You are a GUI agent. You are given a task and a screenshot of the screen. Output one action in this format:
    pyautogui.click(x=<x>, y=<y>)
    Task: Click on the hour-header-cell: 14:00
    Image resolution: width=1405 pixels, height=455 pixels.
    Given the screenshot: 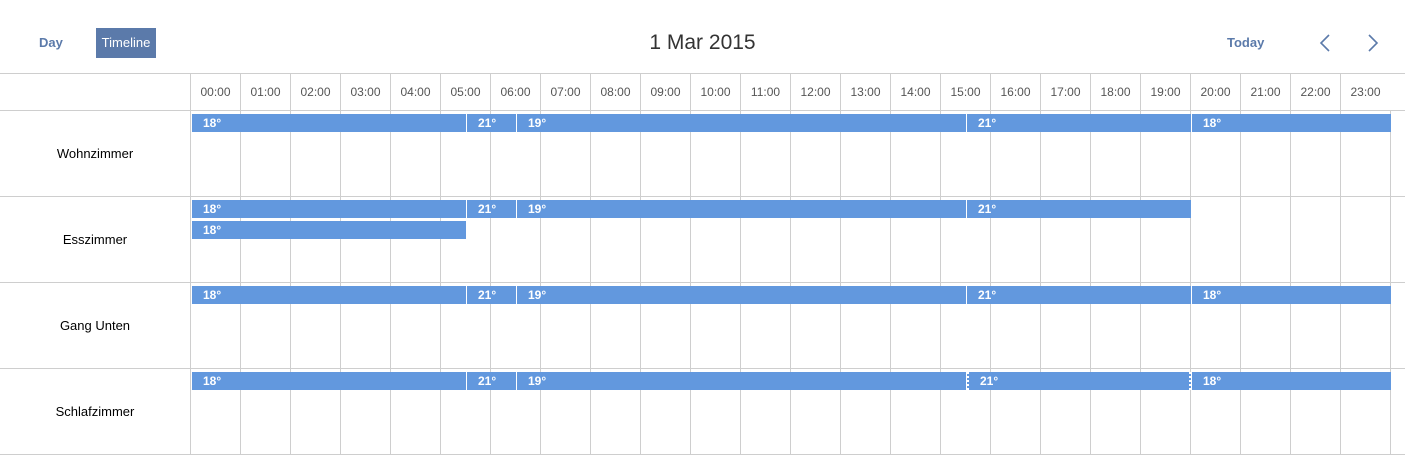 What is the action you would take?
    pyautogui.click(x=915, y=92)
    